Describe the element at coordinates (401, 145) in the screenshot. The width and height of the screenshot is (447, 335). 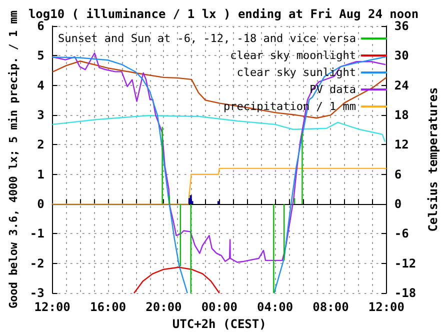
I see `y2-tick-label: 12` at that location.